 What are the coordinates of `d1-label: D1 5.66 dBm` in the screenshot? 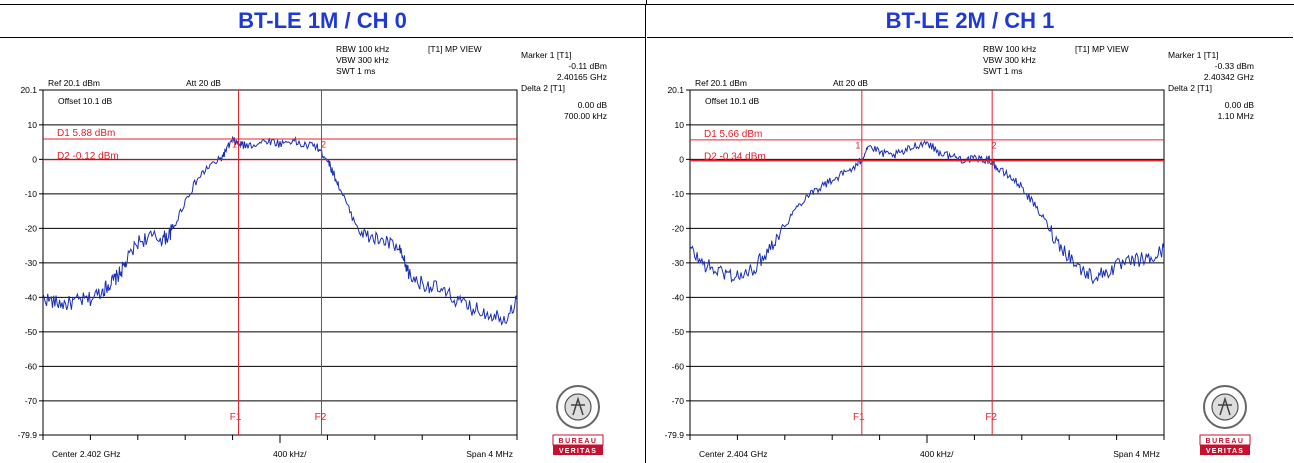 It's located at (733, 134).